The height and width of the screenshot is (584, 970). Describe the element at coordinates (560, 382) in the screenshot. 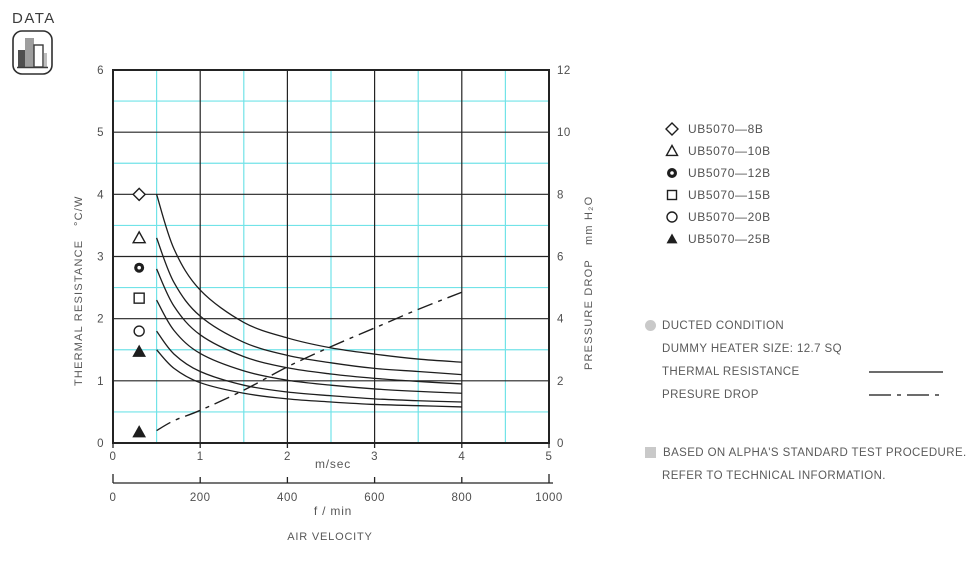

I see `y-right-tick-label: 2` at that location.